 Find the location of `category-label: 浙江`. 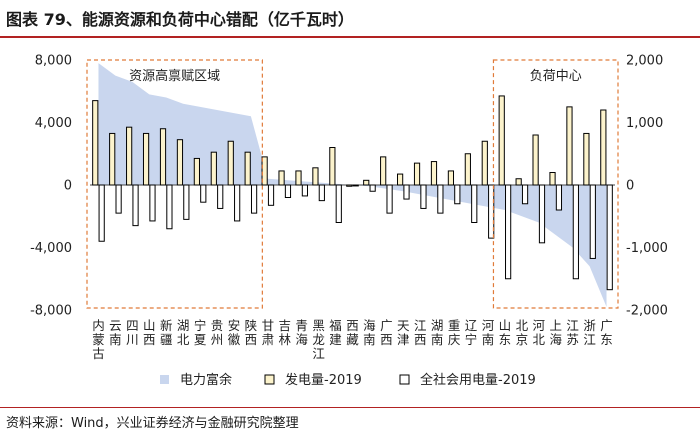

category-label: 浙江 is located at coordinates (589, 332).